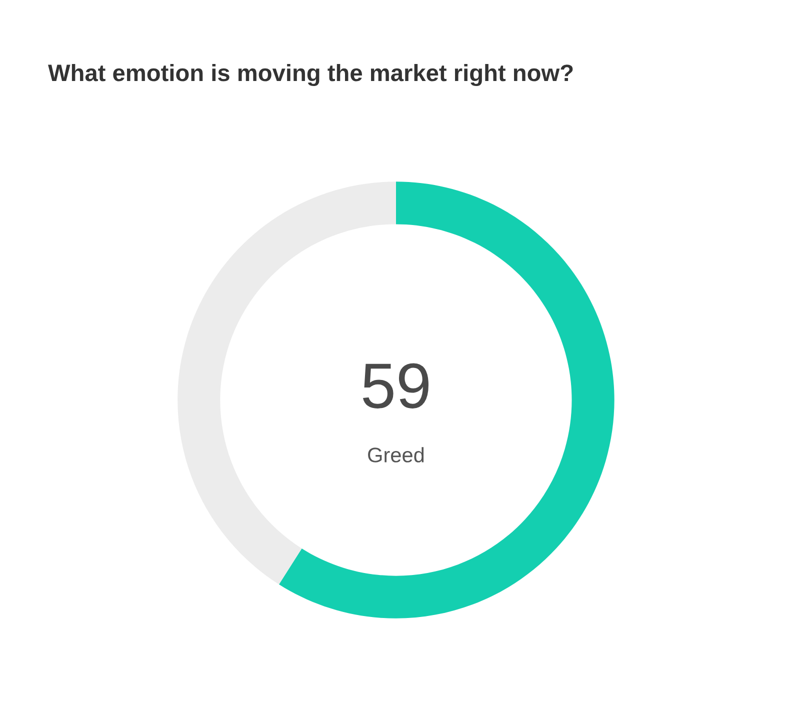 This screenshot has height=726, width=788. I want to click on slice-label: Greed, so click(396, 454).